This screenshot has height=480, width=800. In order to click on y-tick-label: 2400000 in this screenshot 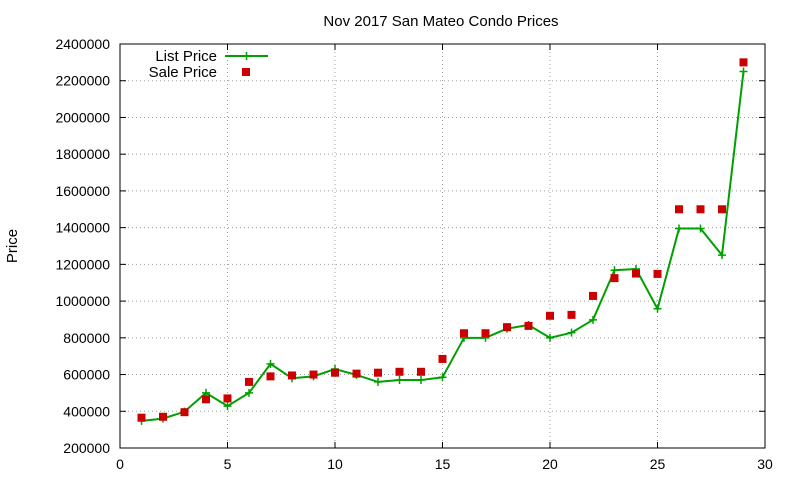, I will do `click(82, 44)`.